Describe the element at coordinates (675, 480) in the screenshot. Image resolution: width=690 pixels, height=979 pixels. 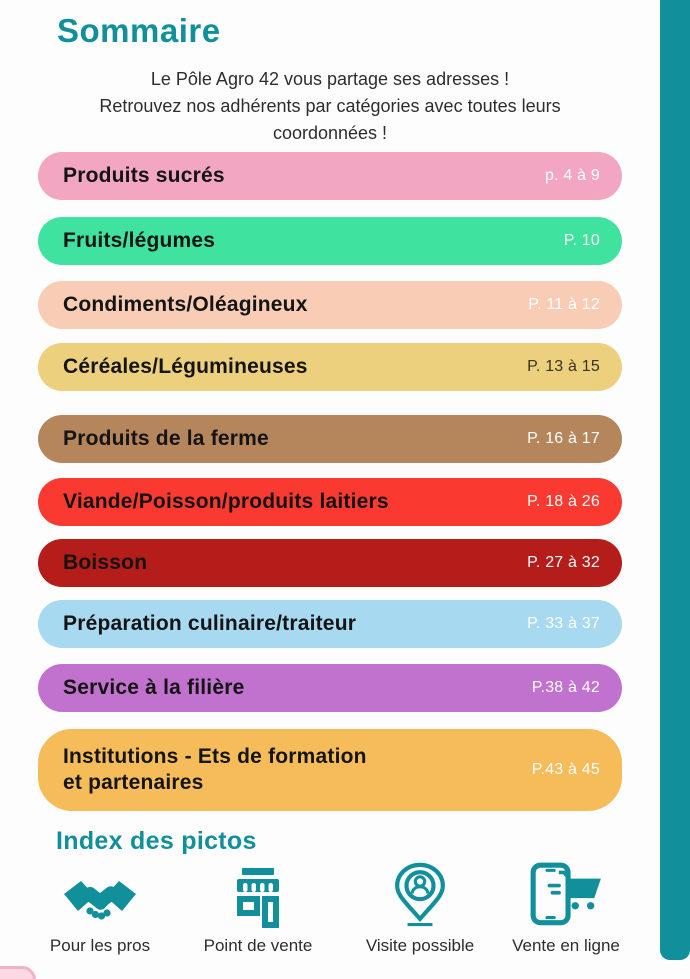
I see `side-accent-bar` at that location.